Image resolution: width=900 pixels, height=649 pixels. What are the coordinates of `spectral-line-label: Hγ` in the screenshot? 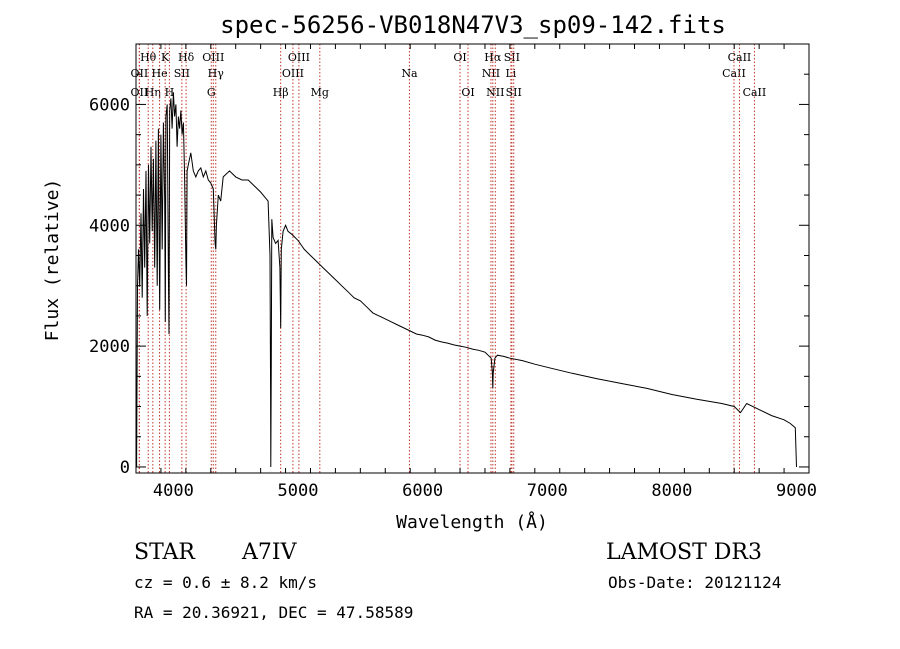 It's located at (216, 73).